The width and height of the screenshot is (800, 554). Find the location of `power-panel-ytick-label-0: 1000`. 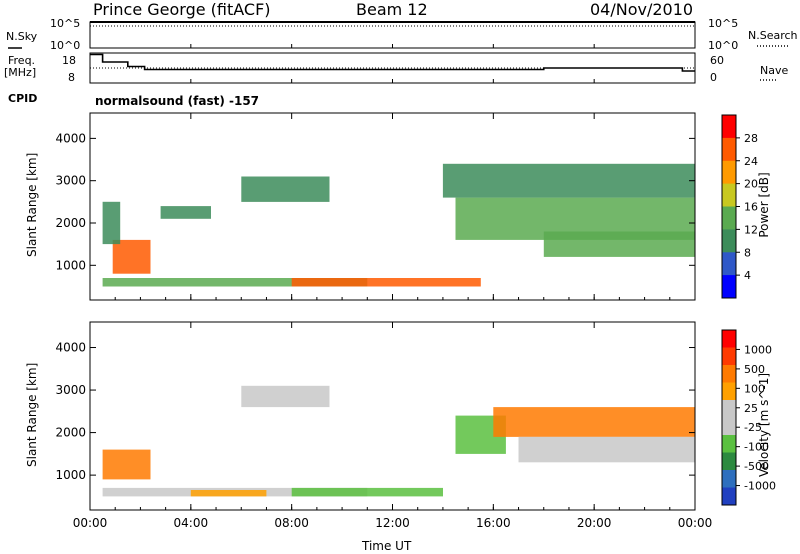

power-panel-ytick-label-0: 1000 is located at coordinates (70, 265).